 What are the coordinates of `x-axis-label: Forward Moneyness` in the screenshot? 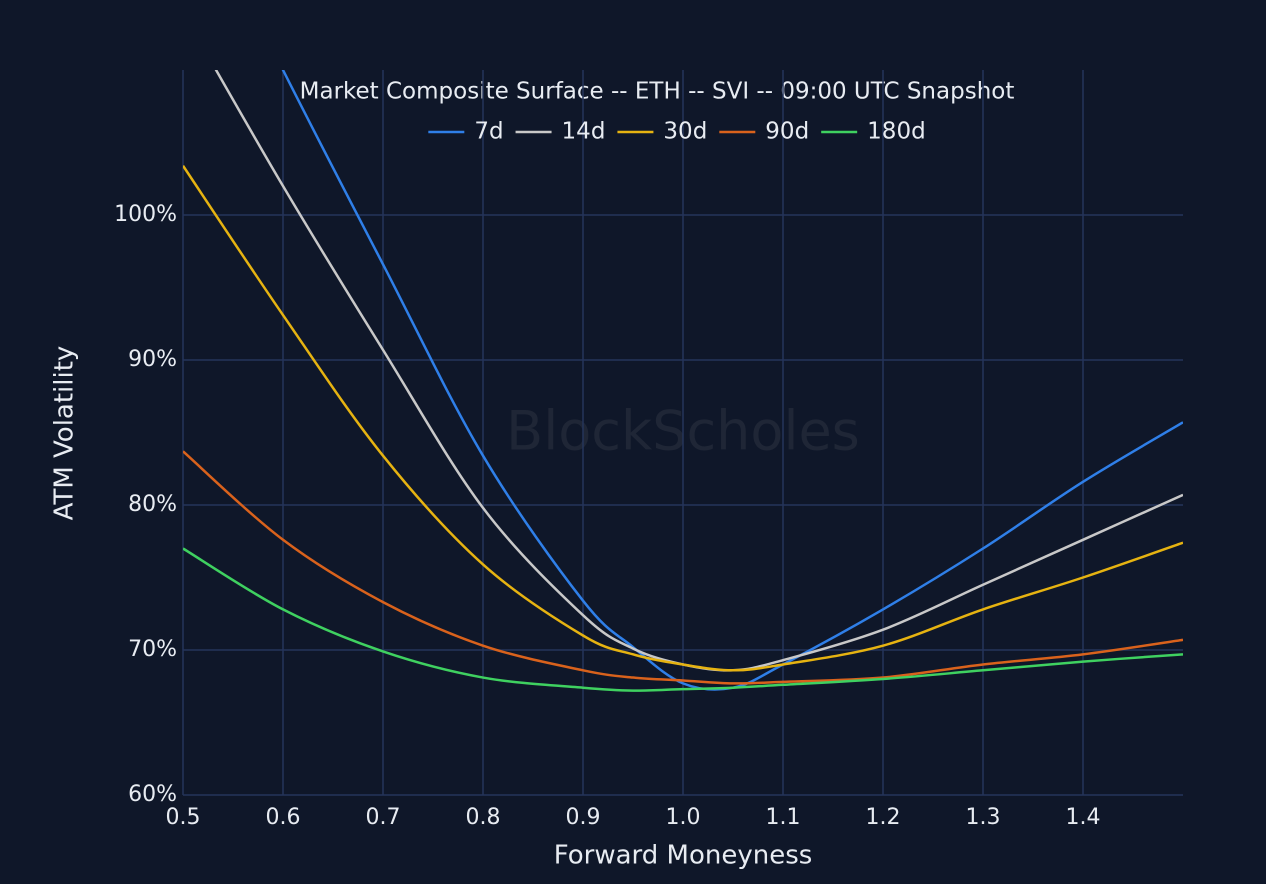 It's located at (683, 856).